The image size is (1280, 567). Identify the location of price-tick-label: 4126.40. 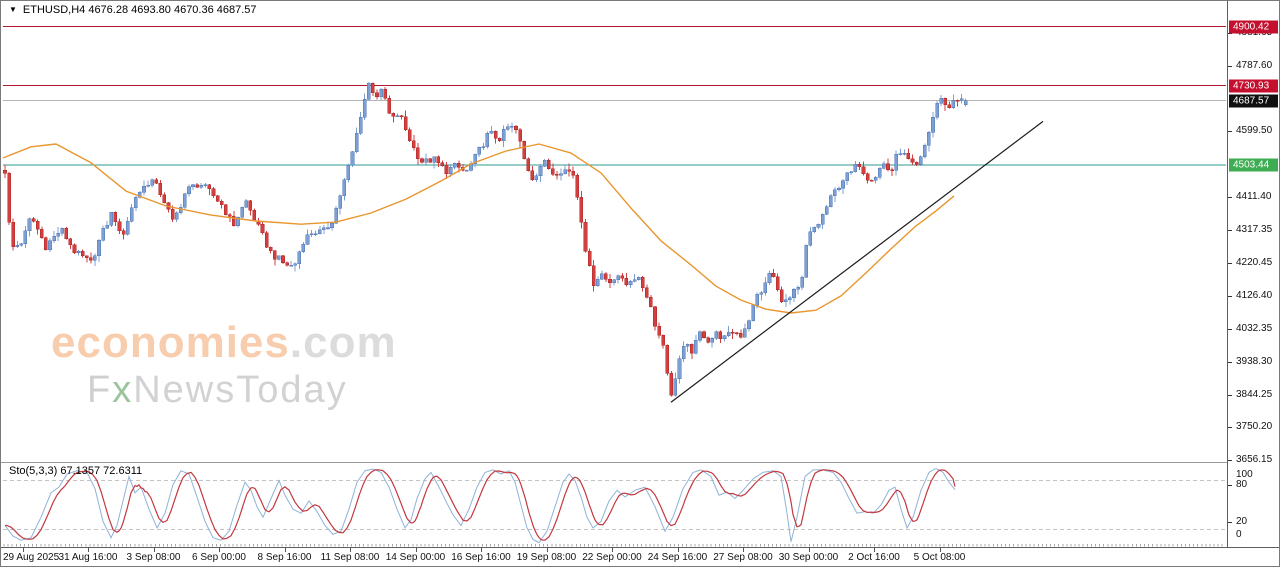
(1253, 296).